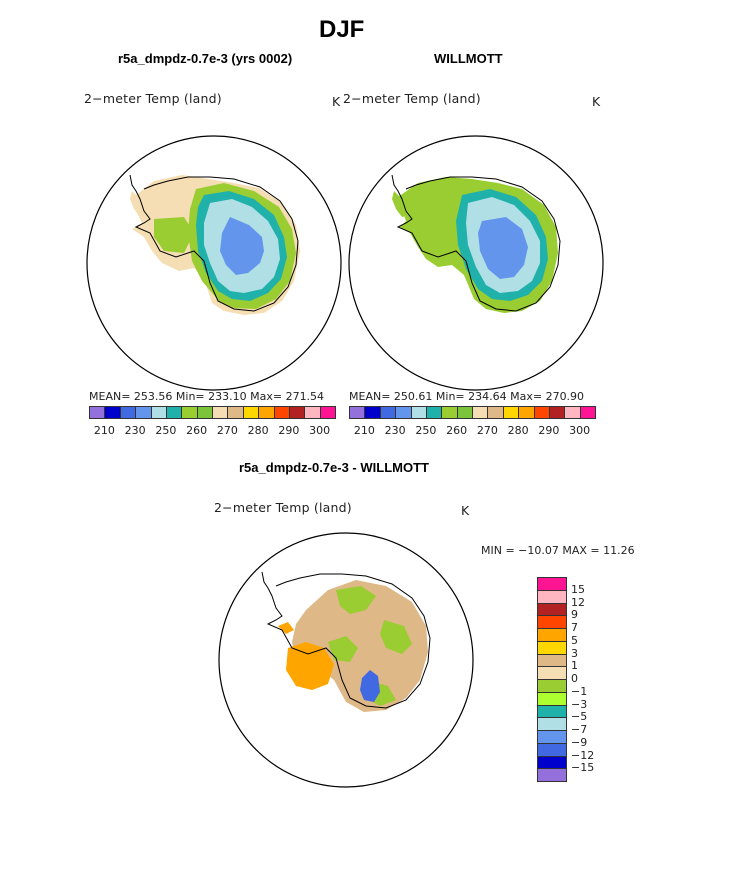 The width and height of the screenshot is (733, 882). Describe the element at coordinates (579, 717) in the screenshot. I see `colorbar-tick-label: −5` at that location.